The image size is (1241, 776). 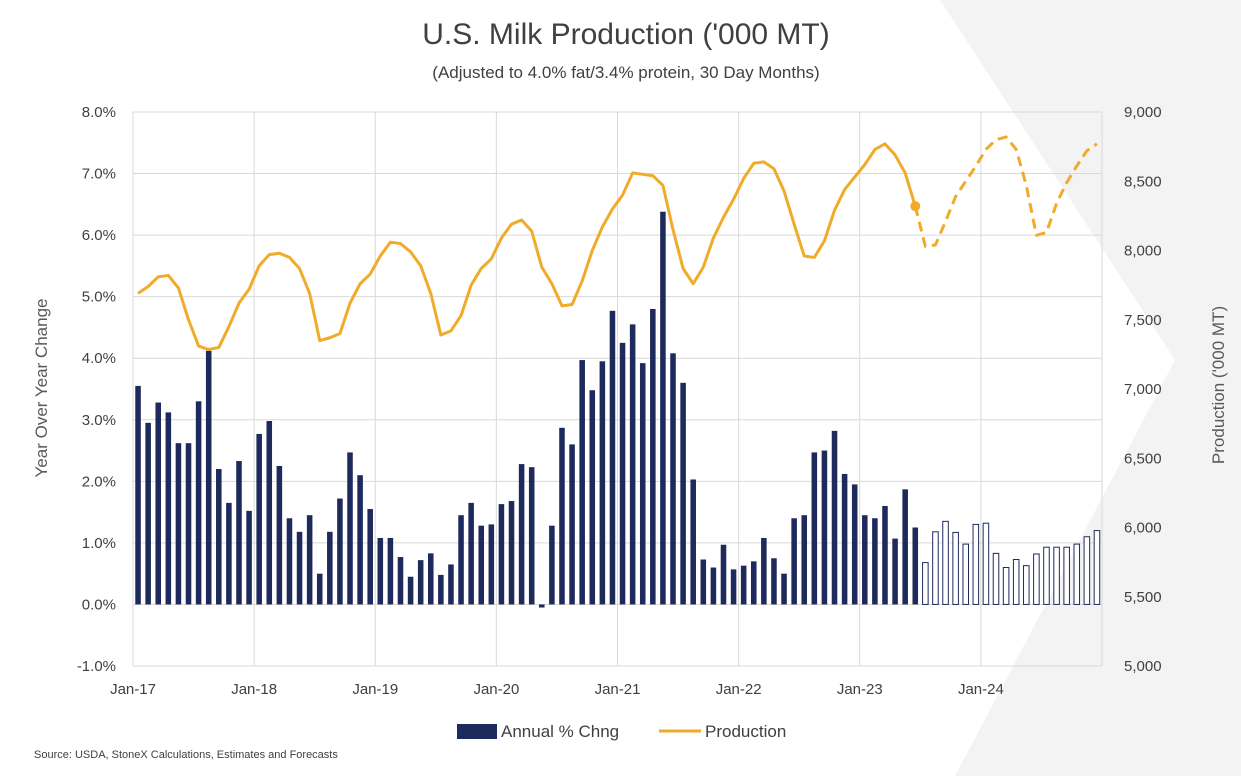 I want to click on left-tick-label: 3.0%, so click(x=99, y=420).